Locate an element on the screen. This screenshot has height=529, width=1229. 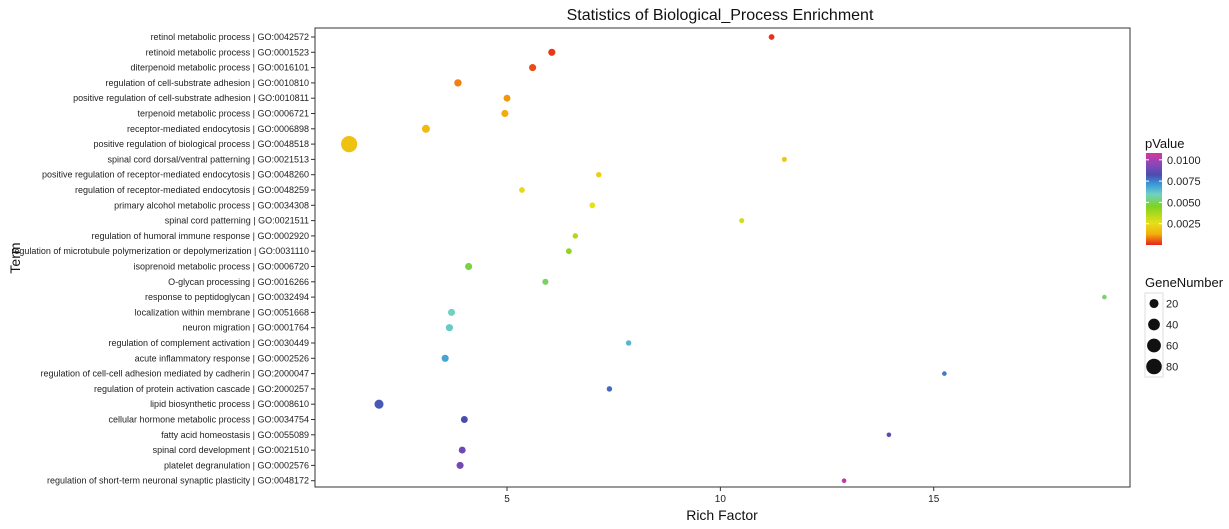
size-legend-label: 40 is located at coordinates (1172, 326).